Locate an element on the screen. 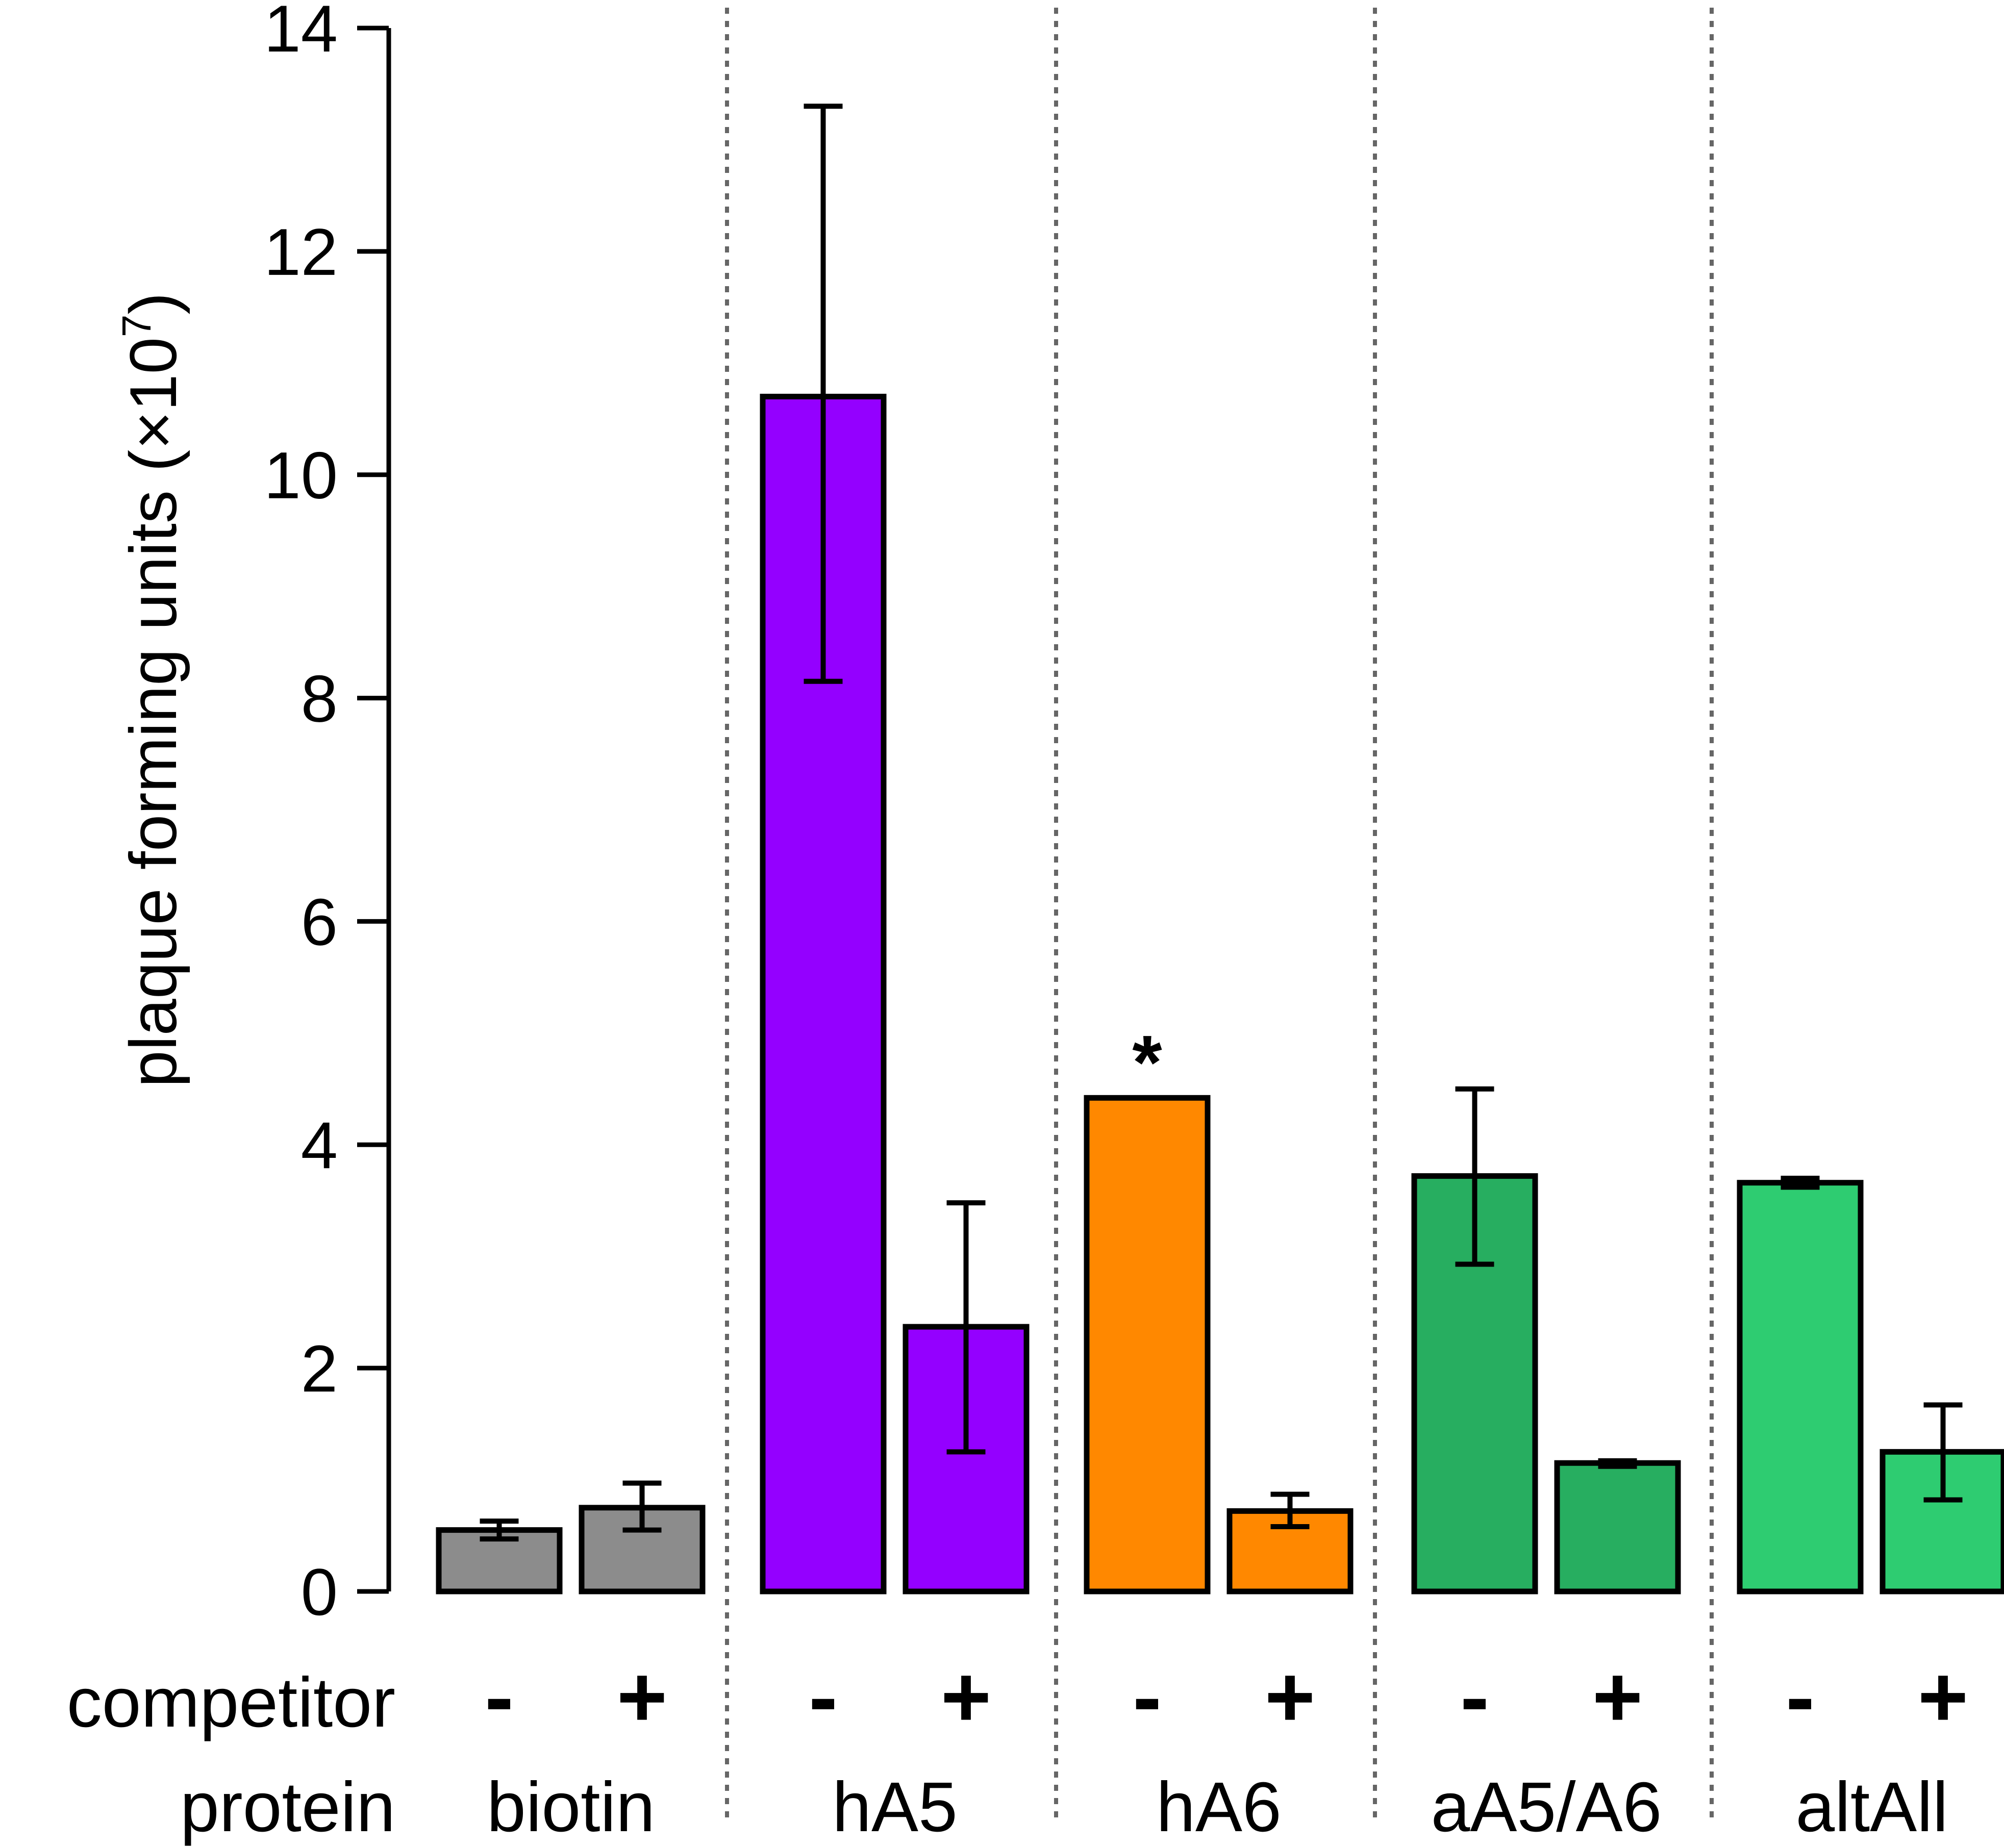 The height and width of the screenshot is (1848, 2004). bar-ha6-minus is located at coordinates (1148, 1344).